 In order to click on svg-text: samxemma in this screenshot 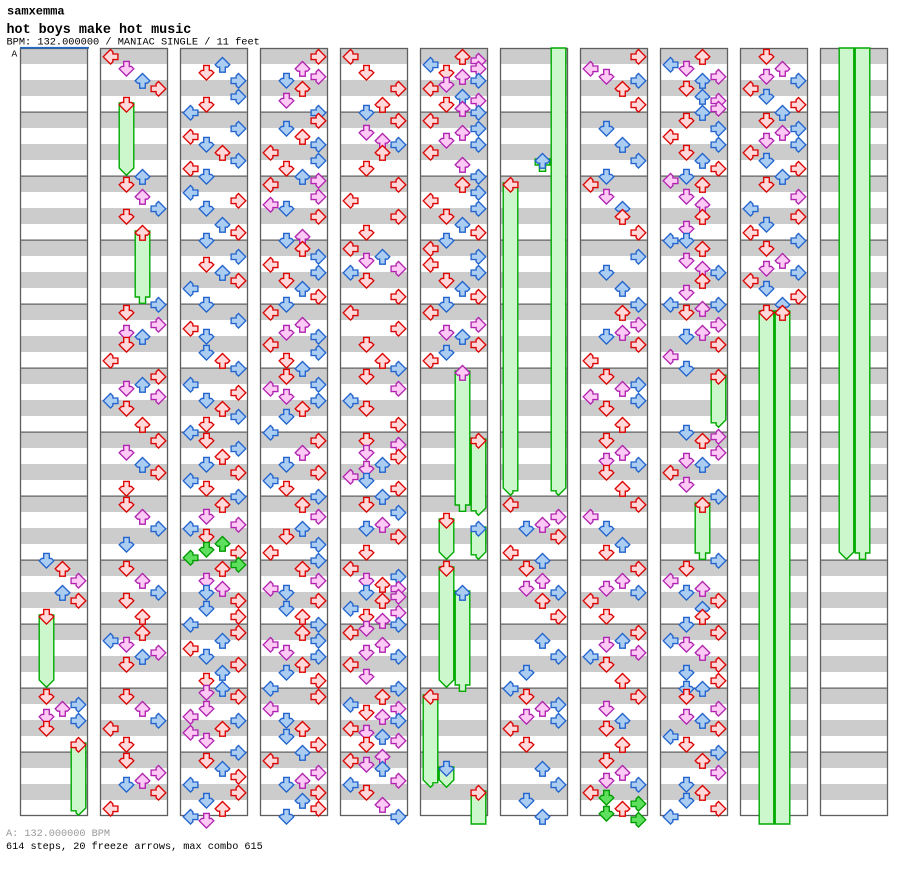, I will do `click(36, 11)`.